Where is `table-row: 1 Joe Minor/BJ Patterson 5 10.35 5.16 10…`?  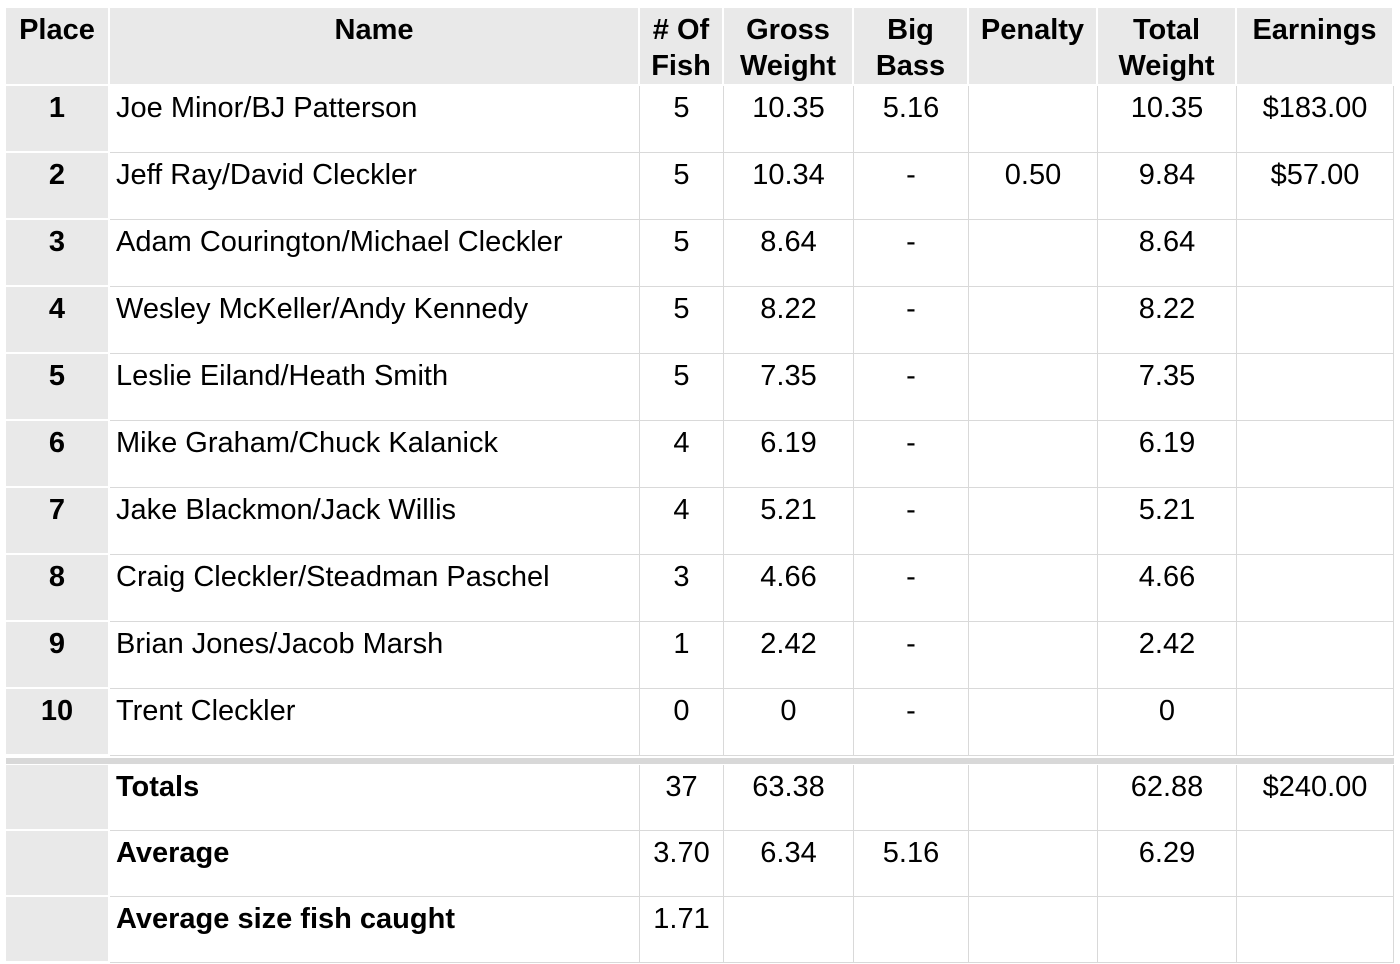 table-row: 1 Joe Minor/BJ Patterson 5 10.35 5.16 10… is located at coordinates (700, 119).